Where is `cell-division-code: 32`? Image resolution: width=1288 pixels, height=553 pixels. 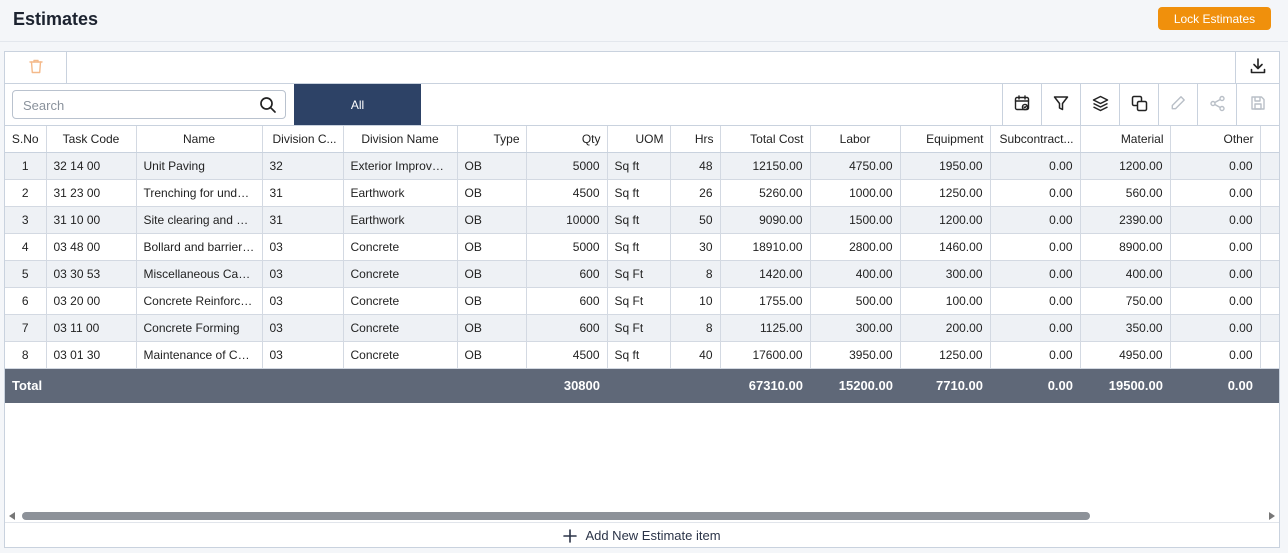
cell-division-code: 32 is located at coordinates (303, 166).